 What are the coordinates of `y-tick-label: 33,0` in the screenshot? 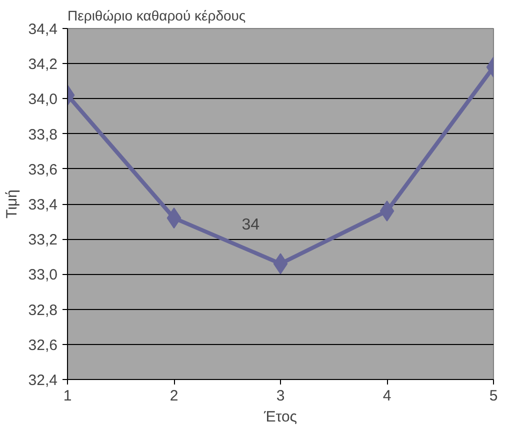 It's located at (43, 275).